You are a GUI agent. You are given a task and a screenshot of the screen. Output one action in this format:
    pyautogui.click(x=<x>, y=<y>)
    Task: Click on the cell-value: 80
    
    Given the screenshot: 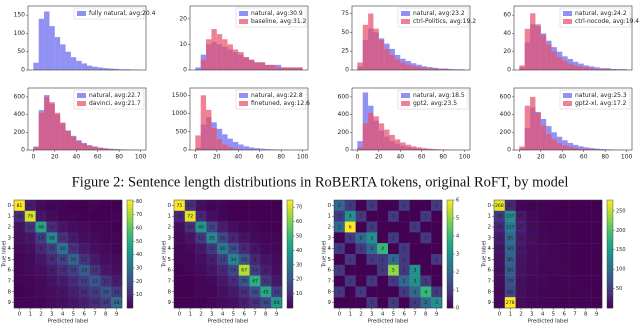 What is the action you would take?
    pyautogui.click(x=510, y=271)
    